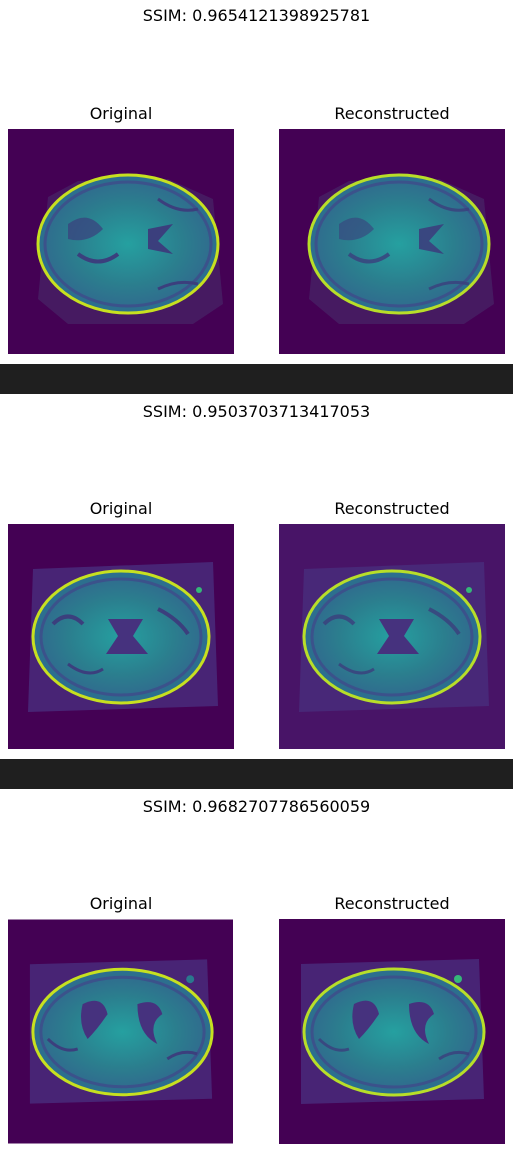 Image resolution: width=513 pixels, height=1150 pixels. I want to click on reconstructed-title-2: Reconstructed, so click(392, 508).